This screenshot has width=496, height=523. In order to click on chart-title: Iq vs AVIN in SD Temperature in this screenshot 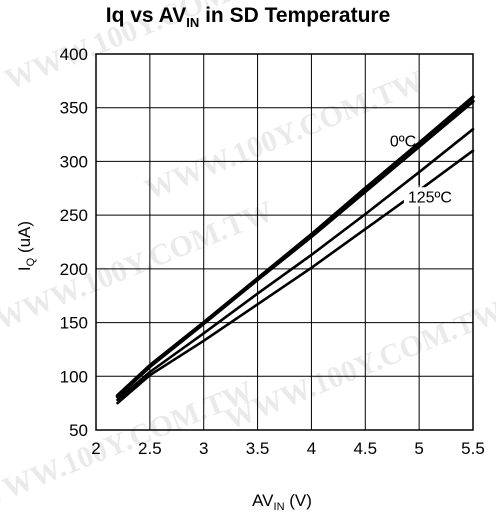, I will do `click(248, 17)`.